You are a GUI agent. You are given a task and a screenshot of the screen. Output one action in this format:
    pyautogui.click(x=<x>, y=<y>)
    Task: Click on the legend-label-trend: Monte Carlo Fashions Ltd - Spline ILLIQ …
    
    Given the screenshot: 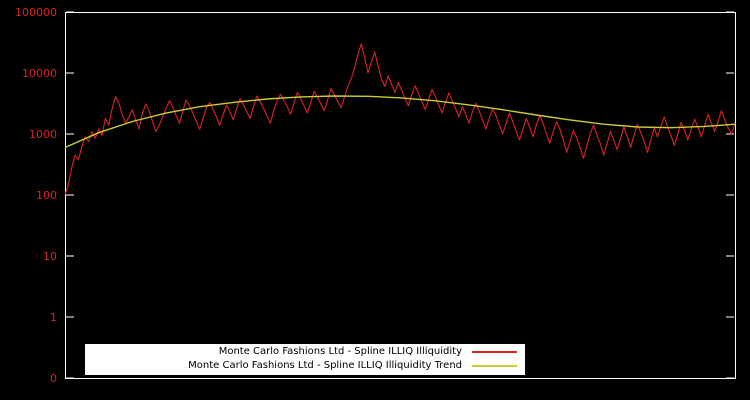 What is the action you would take?
    pyautogui.click(x=325, y=365)
    